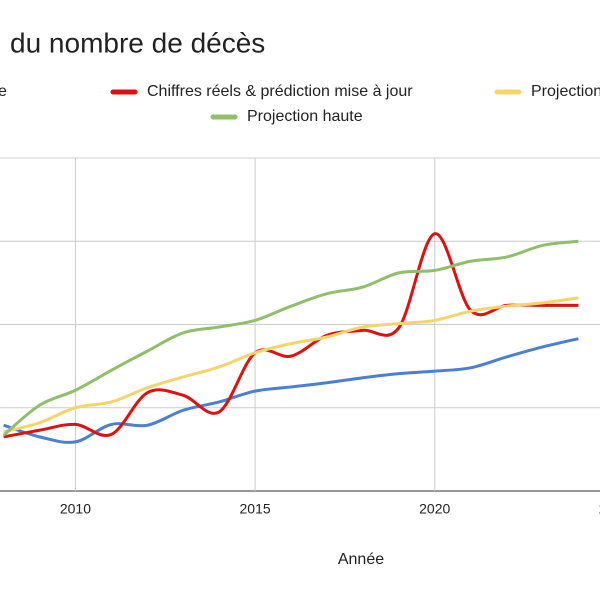 The height and width of the screenshot is (600, 600). I want to click on legend-label: Projection haute, so click(305, 116).